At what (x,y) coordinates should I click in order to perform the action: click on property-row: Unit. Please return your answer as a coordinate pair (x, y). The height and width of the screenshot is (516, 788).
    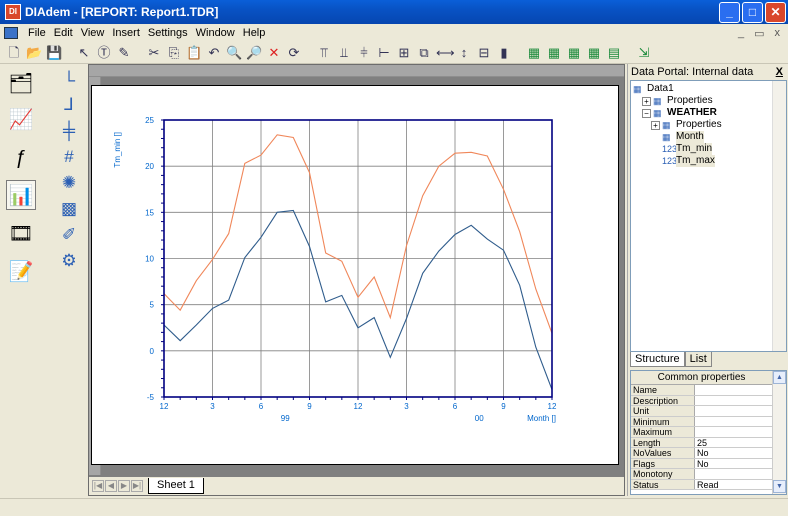
    Looking at the image, I should click on (701, 411).